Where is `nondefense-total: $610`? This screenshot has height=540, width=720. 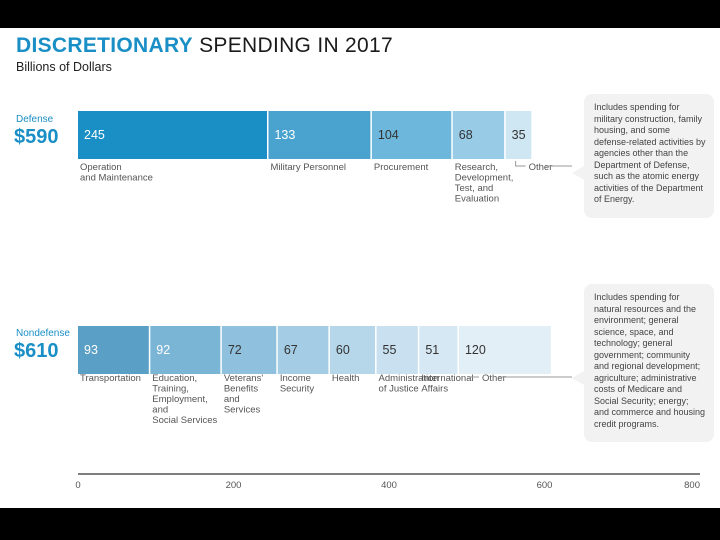
nondefense-total: $610 is located at coordinates (36, 351).